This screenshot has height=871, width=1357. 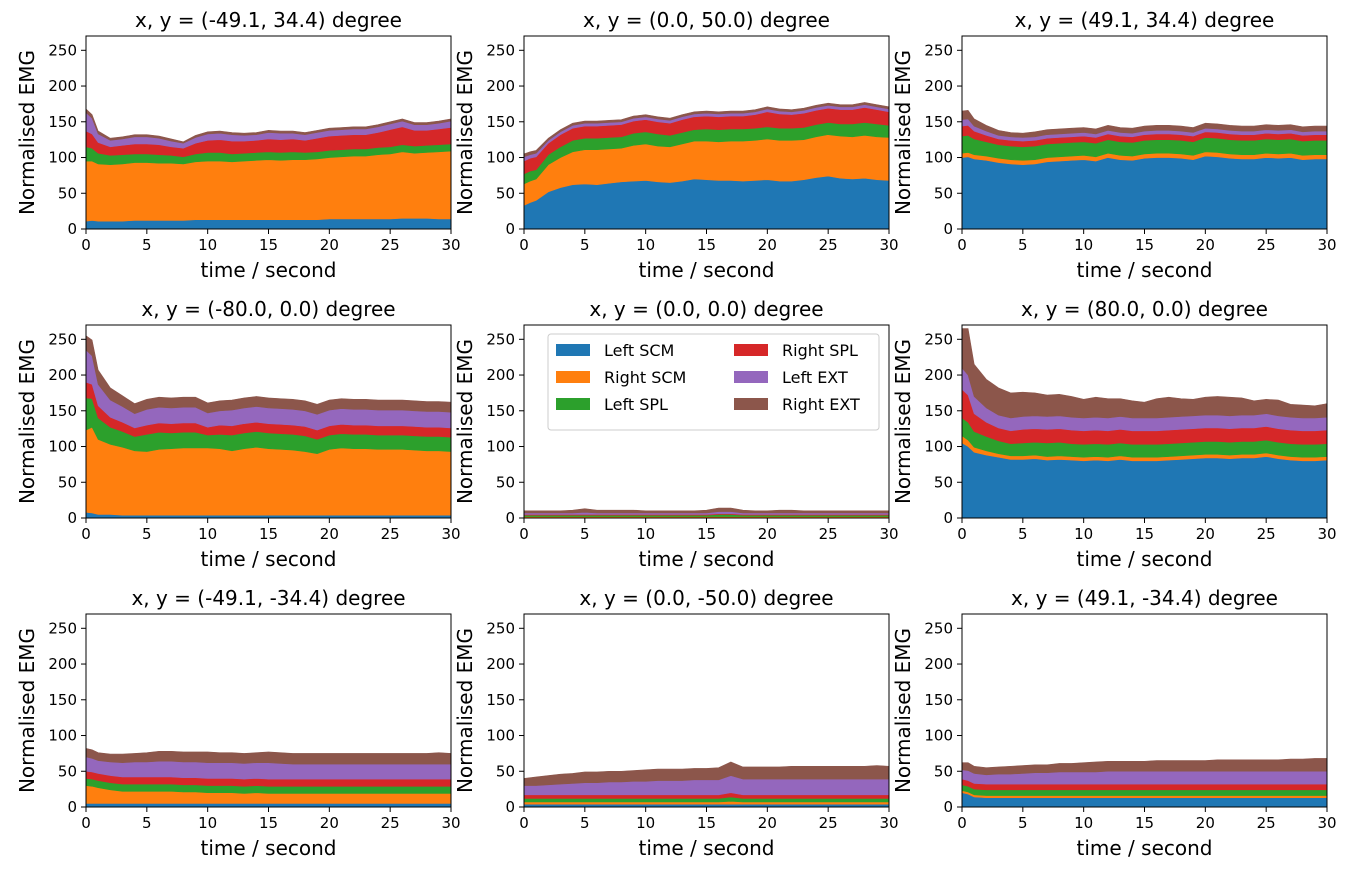 What do you see at coordinates (1144, 192) in the screenshot?
I see `area-left-scm` at bounding box center [1144, 192].